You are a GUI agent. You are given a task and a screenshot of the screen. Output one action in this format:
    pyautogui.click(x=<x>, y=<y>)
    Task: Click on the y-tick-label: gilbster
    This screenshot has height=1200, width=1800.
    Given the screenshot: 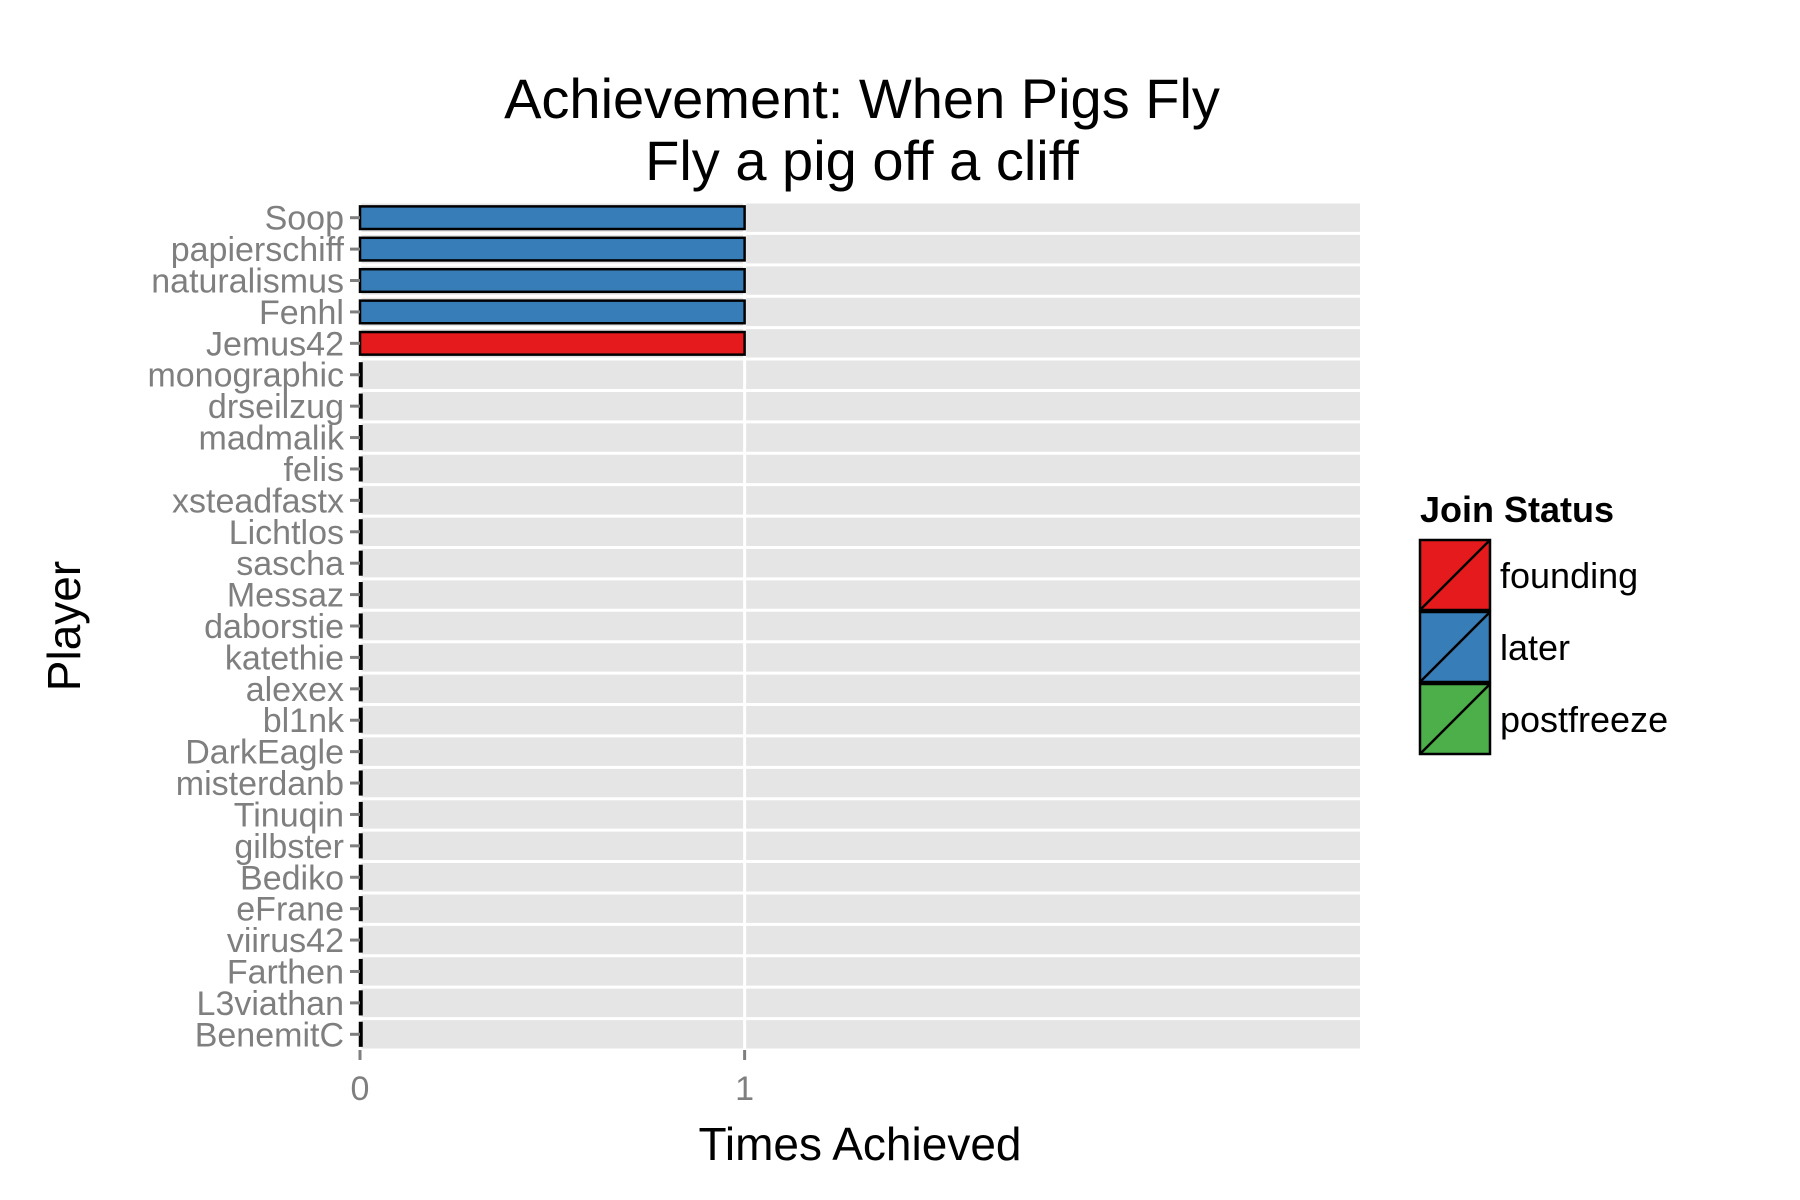 What is the action you would take?
    pyautogui.click(x=289, y=847)
    